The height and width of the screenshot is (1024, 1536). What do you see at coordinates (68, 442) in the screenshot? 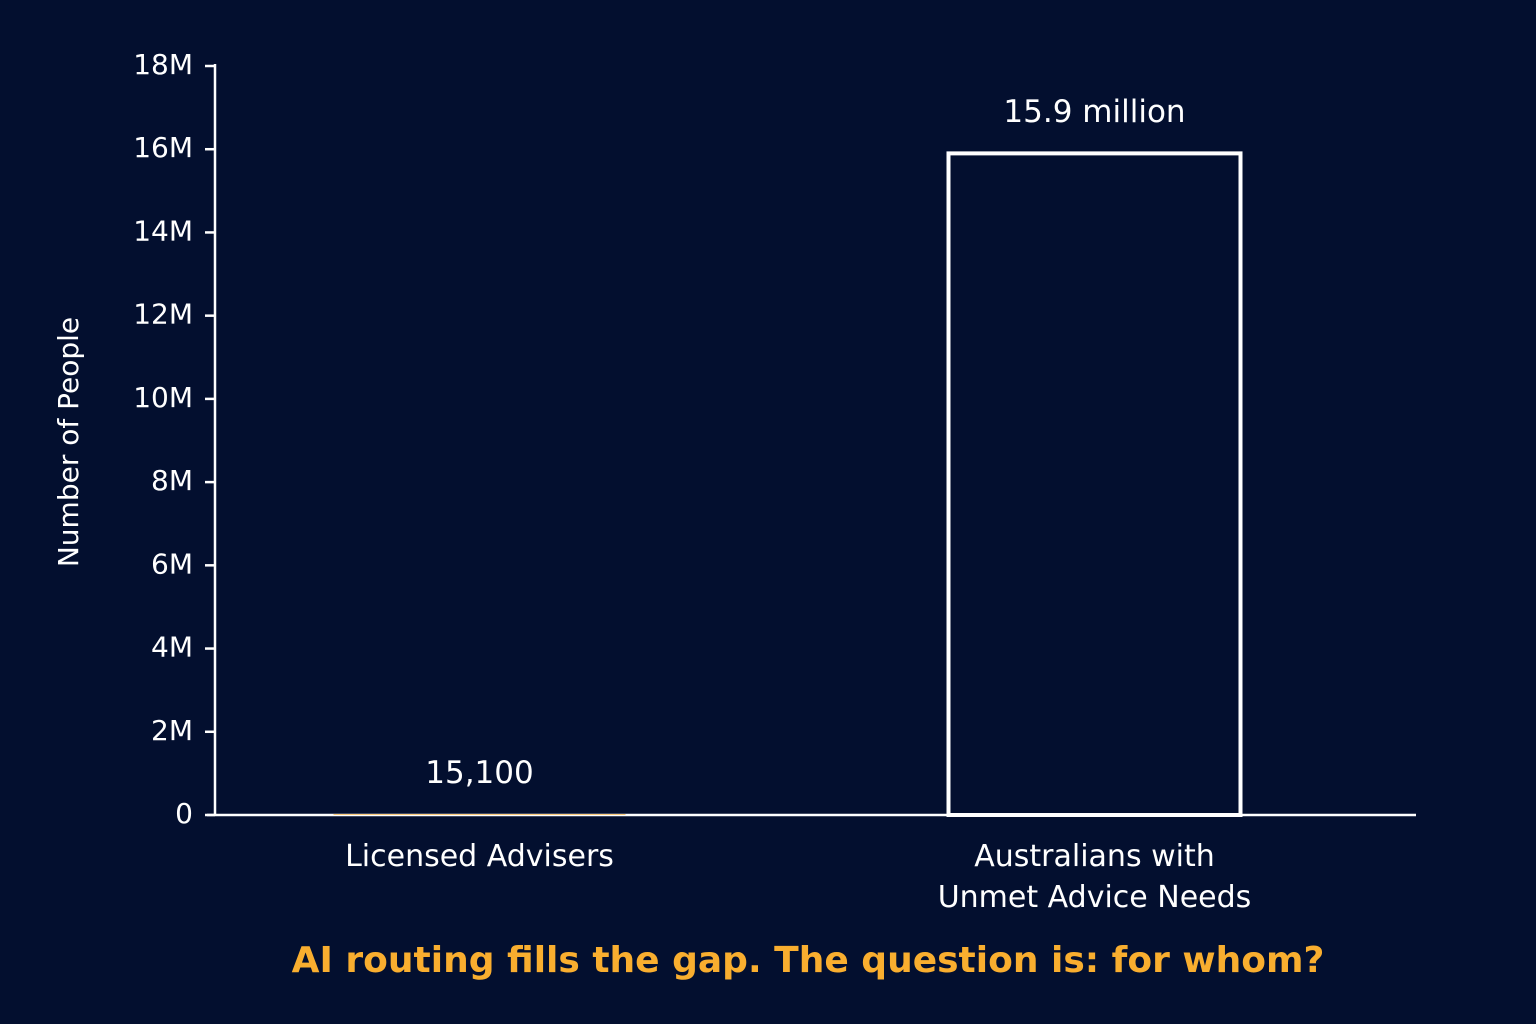
I see `y-axis-label: Number of People` at bounding box center [68, 442].